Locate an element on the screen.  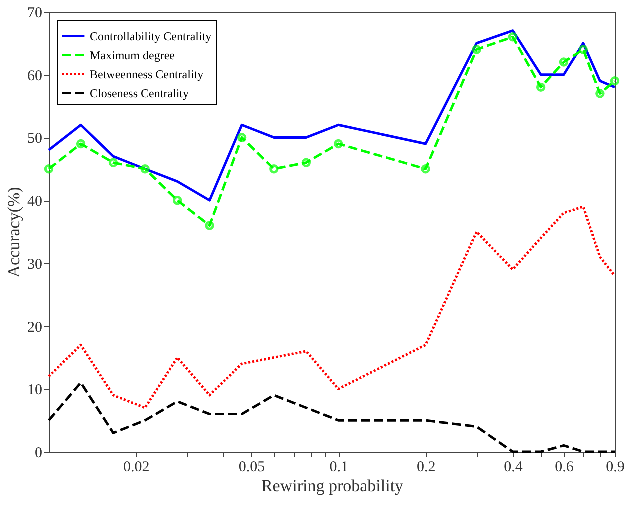
x-tick-label: 0.2 is located at coordinates (426, 468).